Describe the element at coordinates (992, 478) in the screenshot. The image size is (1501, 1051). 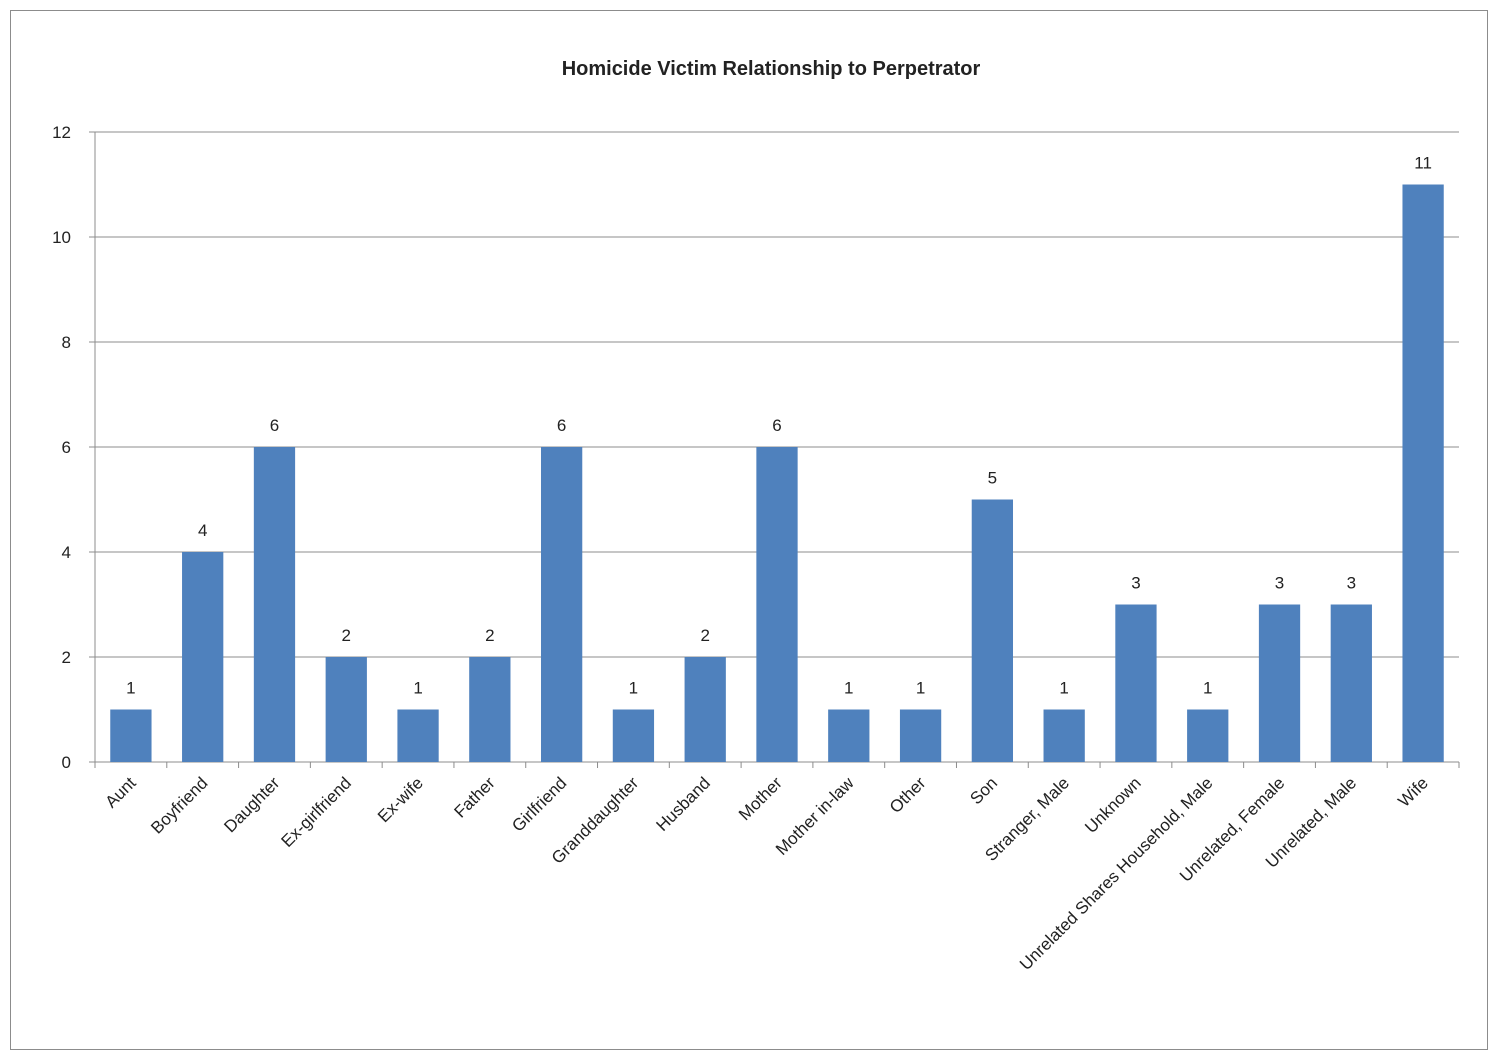
I see `data-label: 5` at that location.